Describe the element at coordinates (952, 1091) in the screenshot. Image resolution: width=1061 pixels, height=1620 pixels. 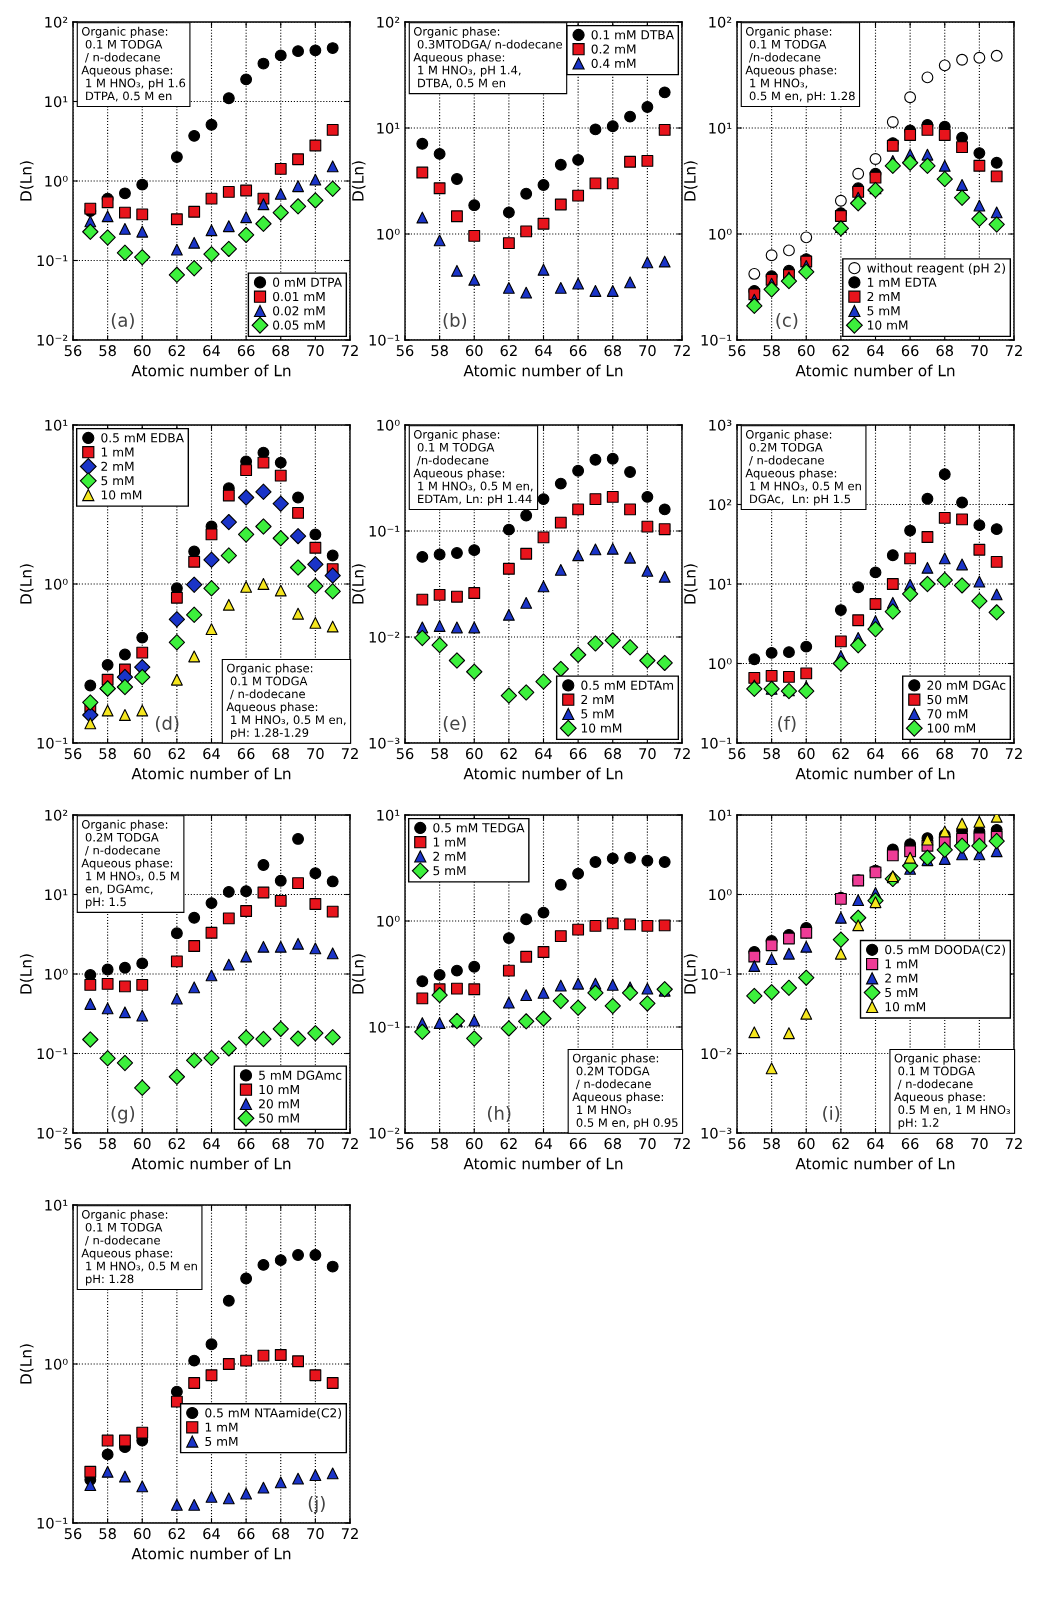
I see `annotation: Organic phase: 0.1 M TODGA / n-dodecane Aqueous phase: 0.5 M en, 1 M HNO₃ pH: 1.2` at that location.